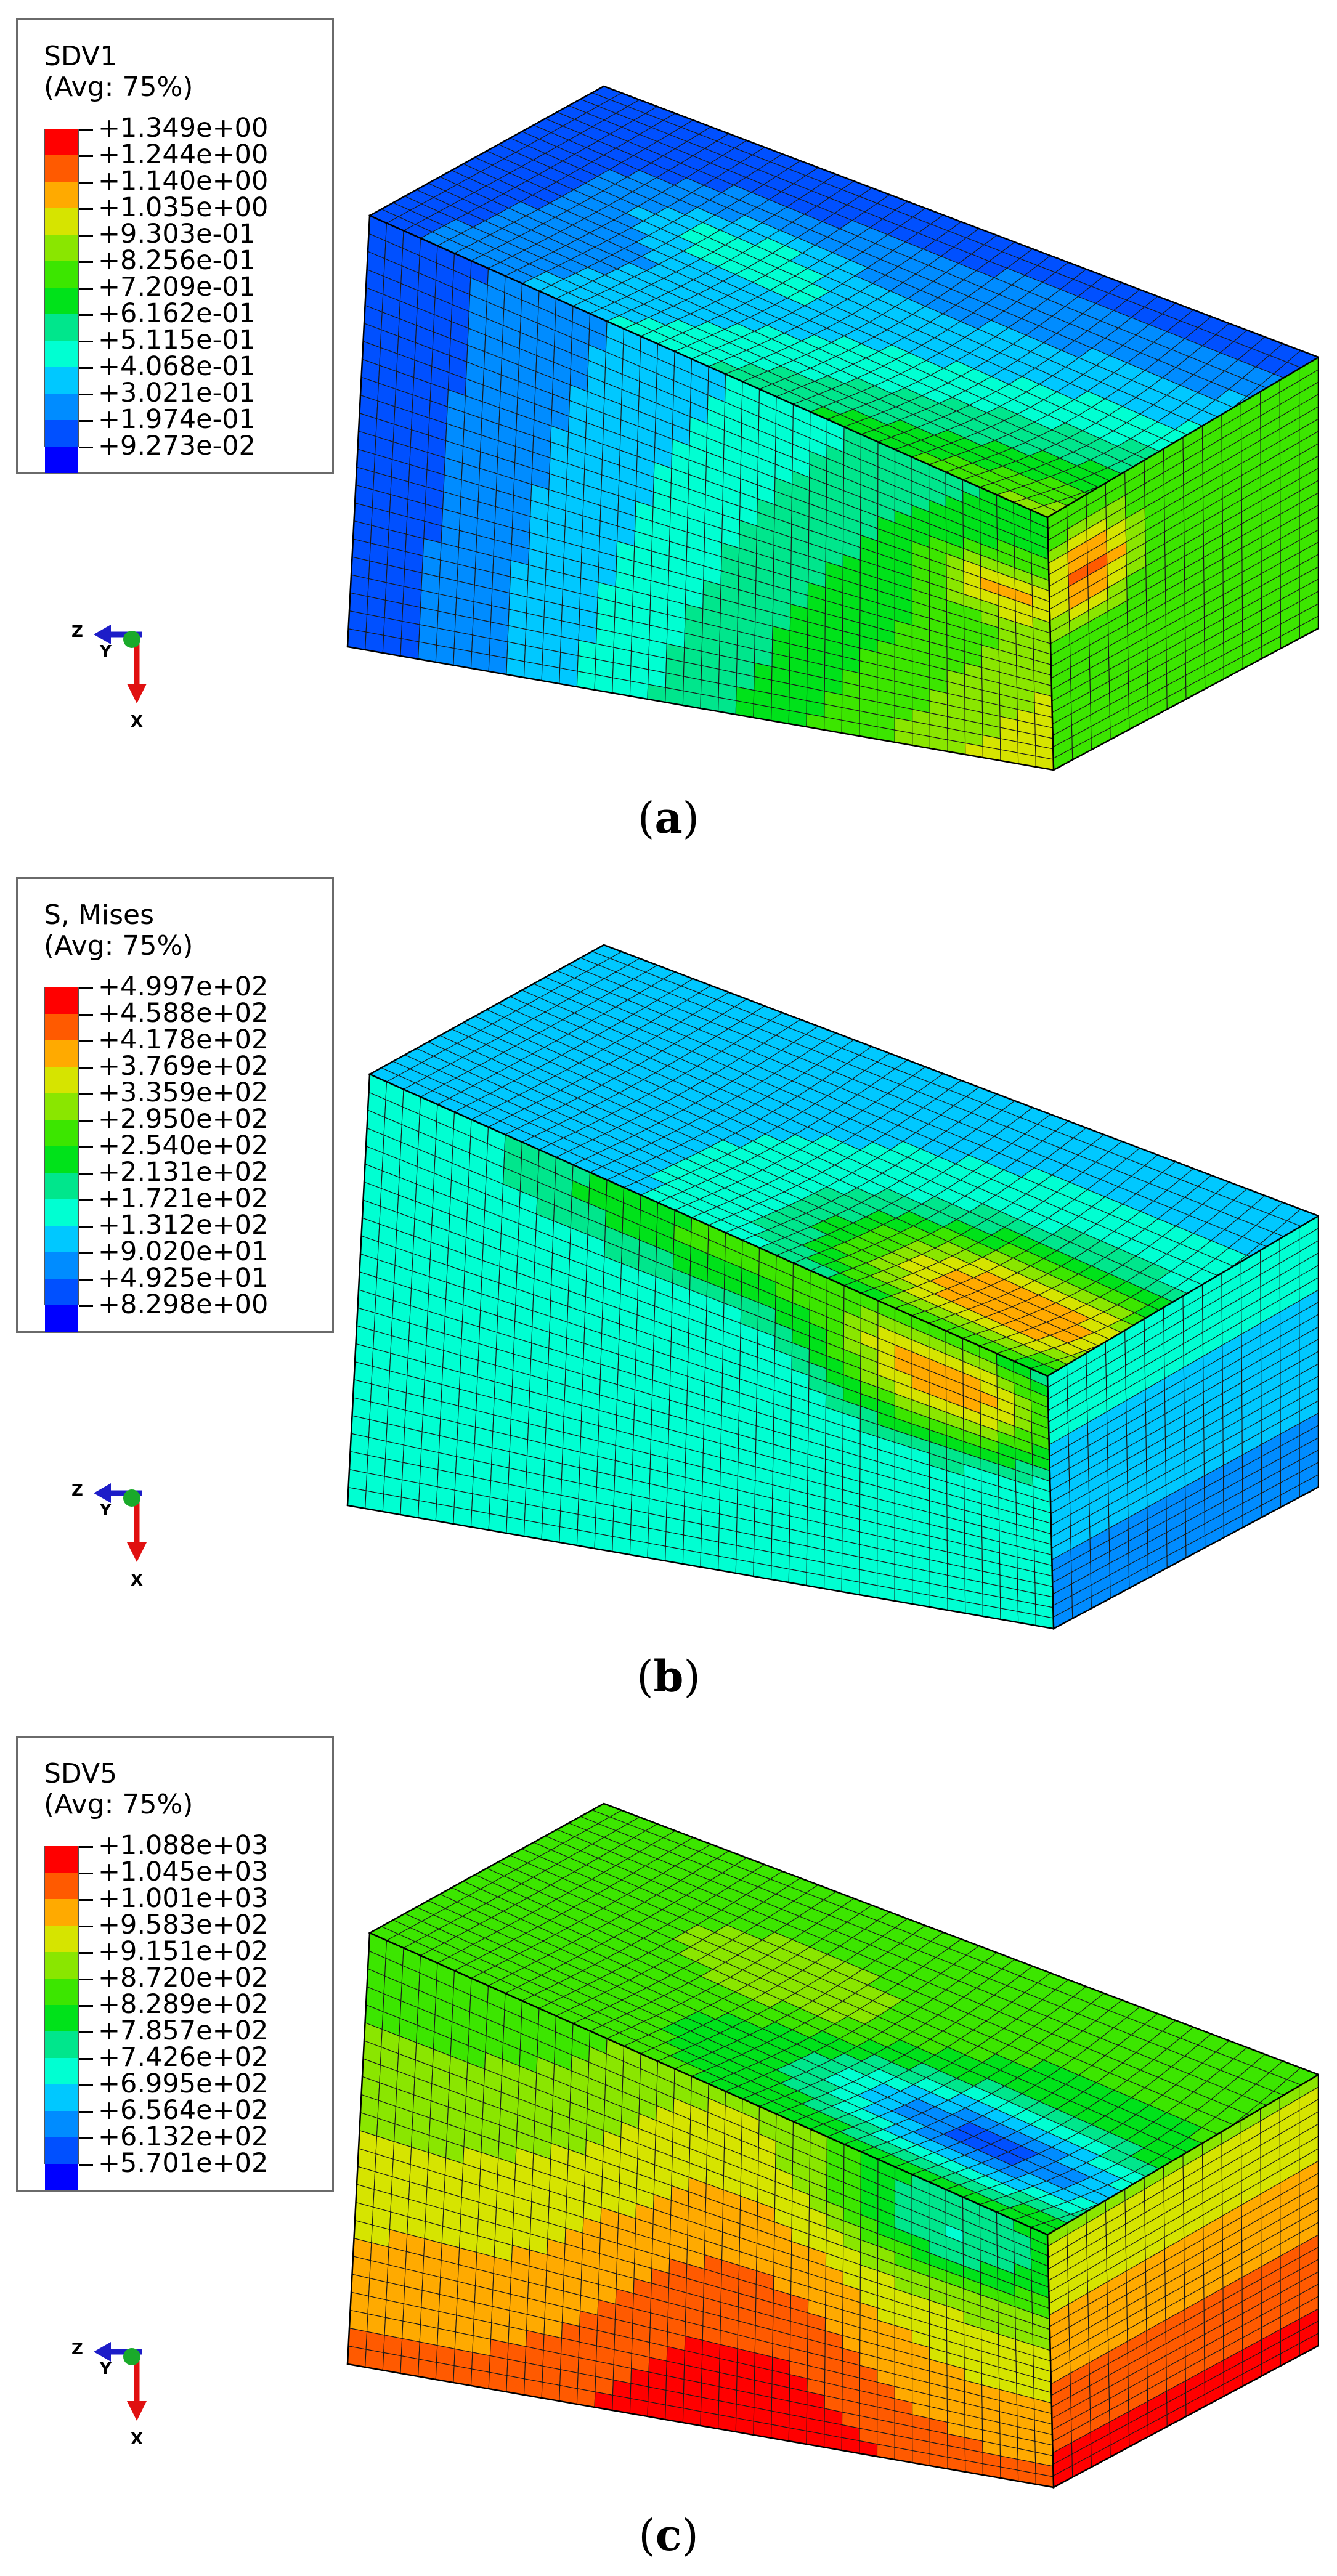  I want to click on legend-value: +1.045e+03, so click(183, 1872).